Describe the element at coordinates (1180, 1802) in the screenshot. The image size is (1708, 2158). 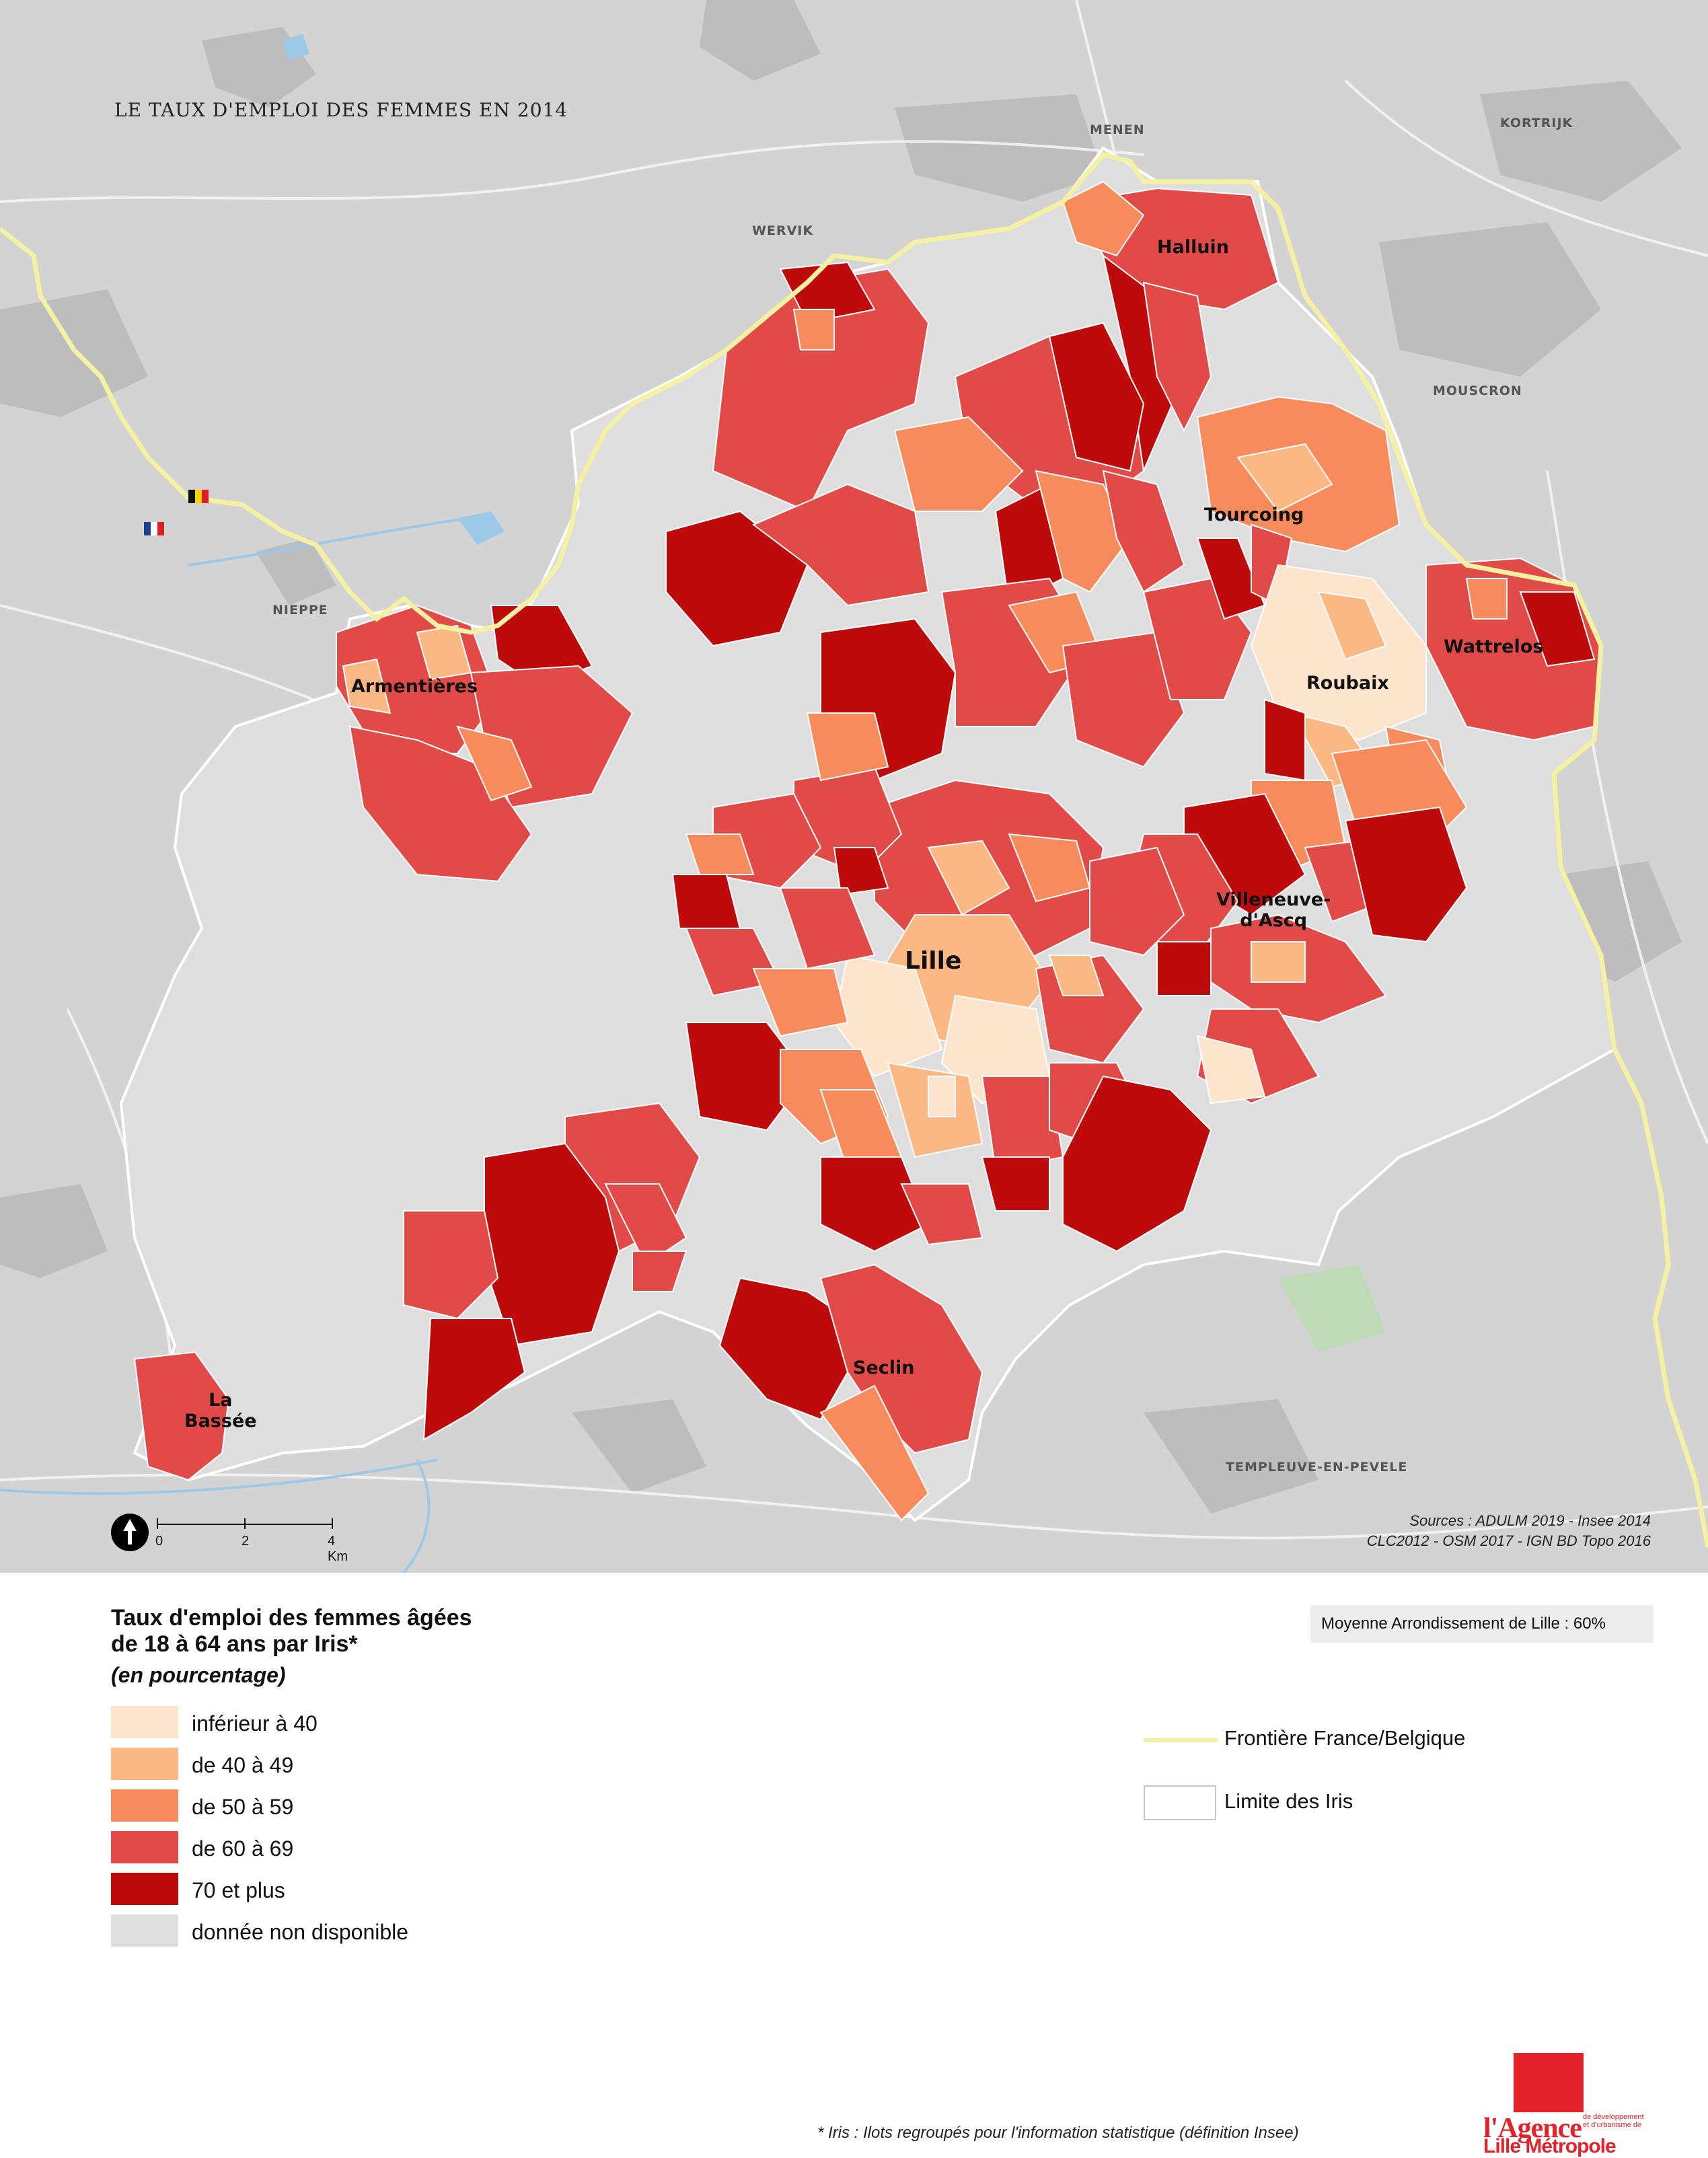
I see `iris-legend-box` at that location.